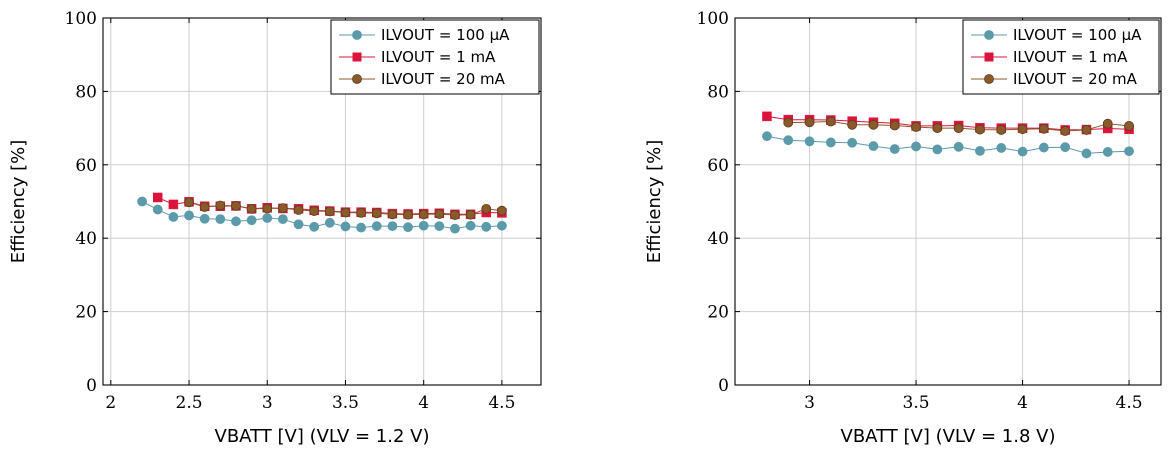  I want to click on x-axis-label: VBATT [V] (VLV = 1.2 V), so click(322, 436).